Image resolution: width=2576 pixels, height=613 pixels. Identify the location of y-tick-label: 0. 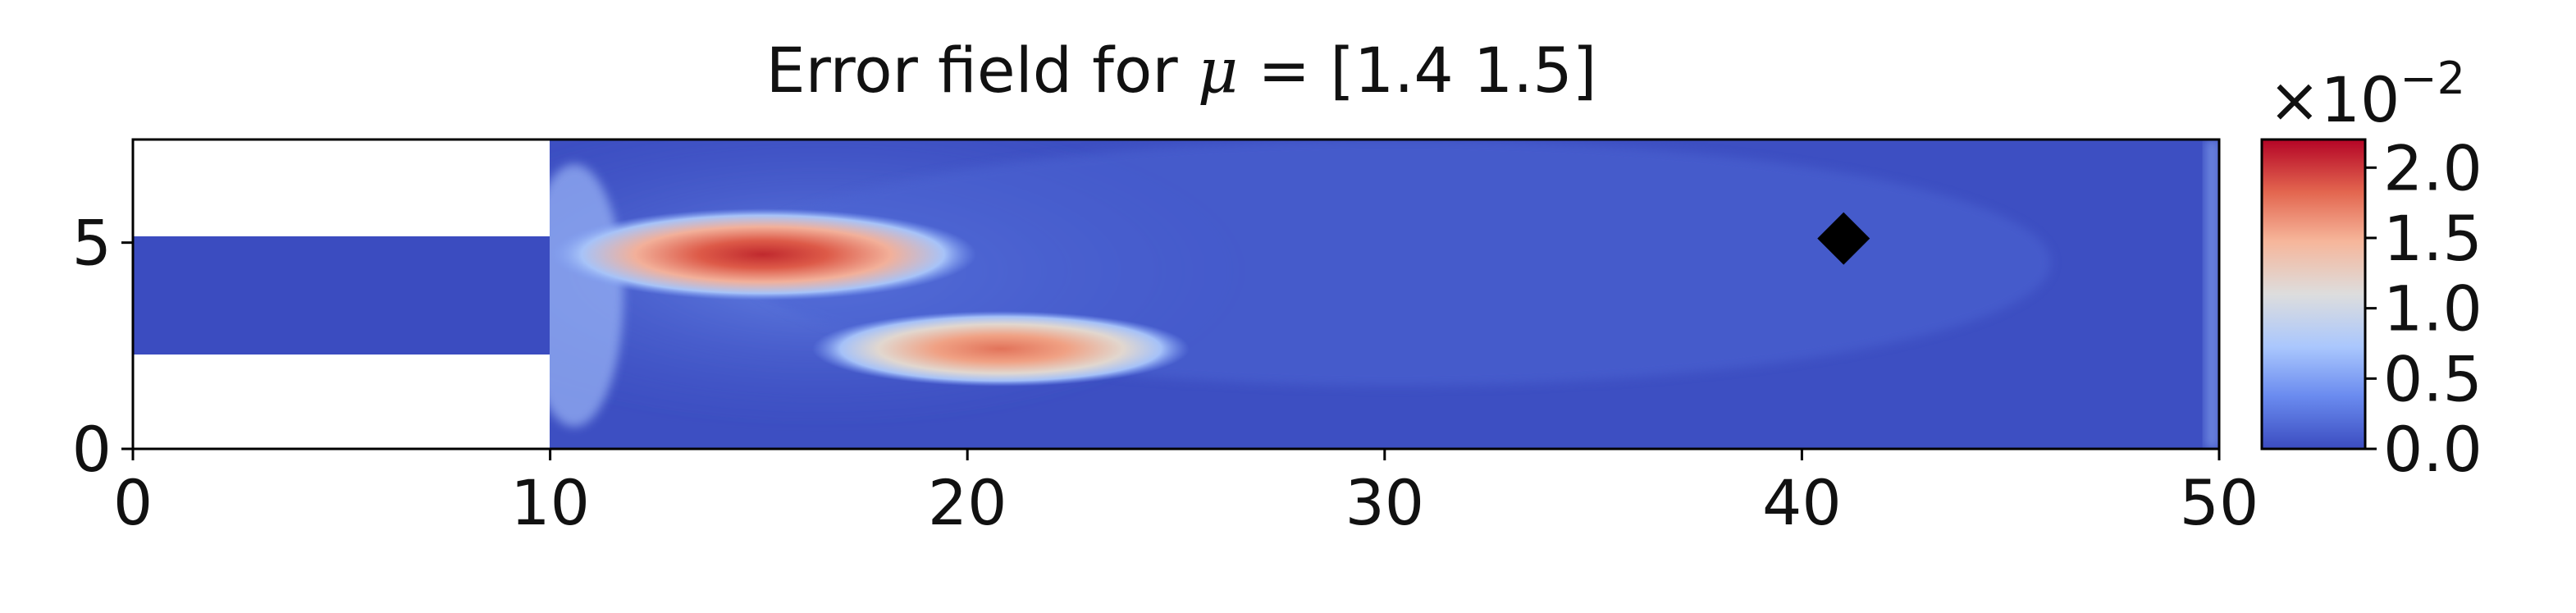
(92, 450).